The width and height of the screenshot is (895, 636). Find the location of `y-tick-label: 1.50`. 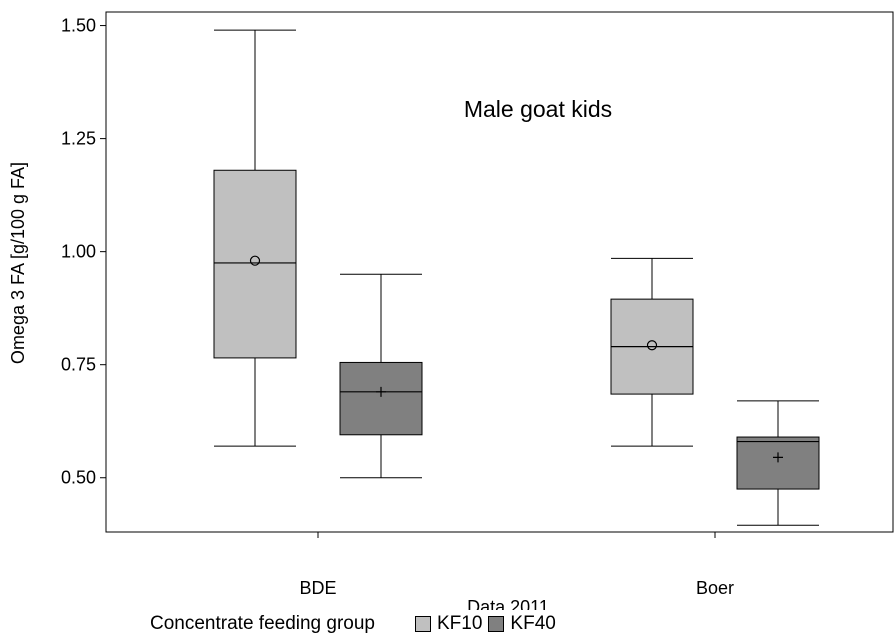

y-tick-label: 1.50 is located at coordinates (78, 26).